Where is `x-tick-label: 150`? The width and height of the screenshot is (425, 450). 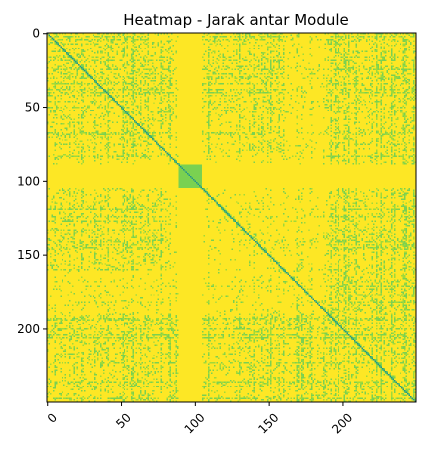
x-tick-label: 150 is located at coordinates (268, 423).